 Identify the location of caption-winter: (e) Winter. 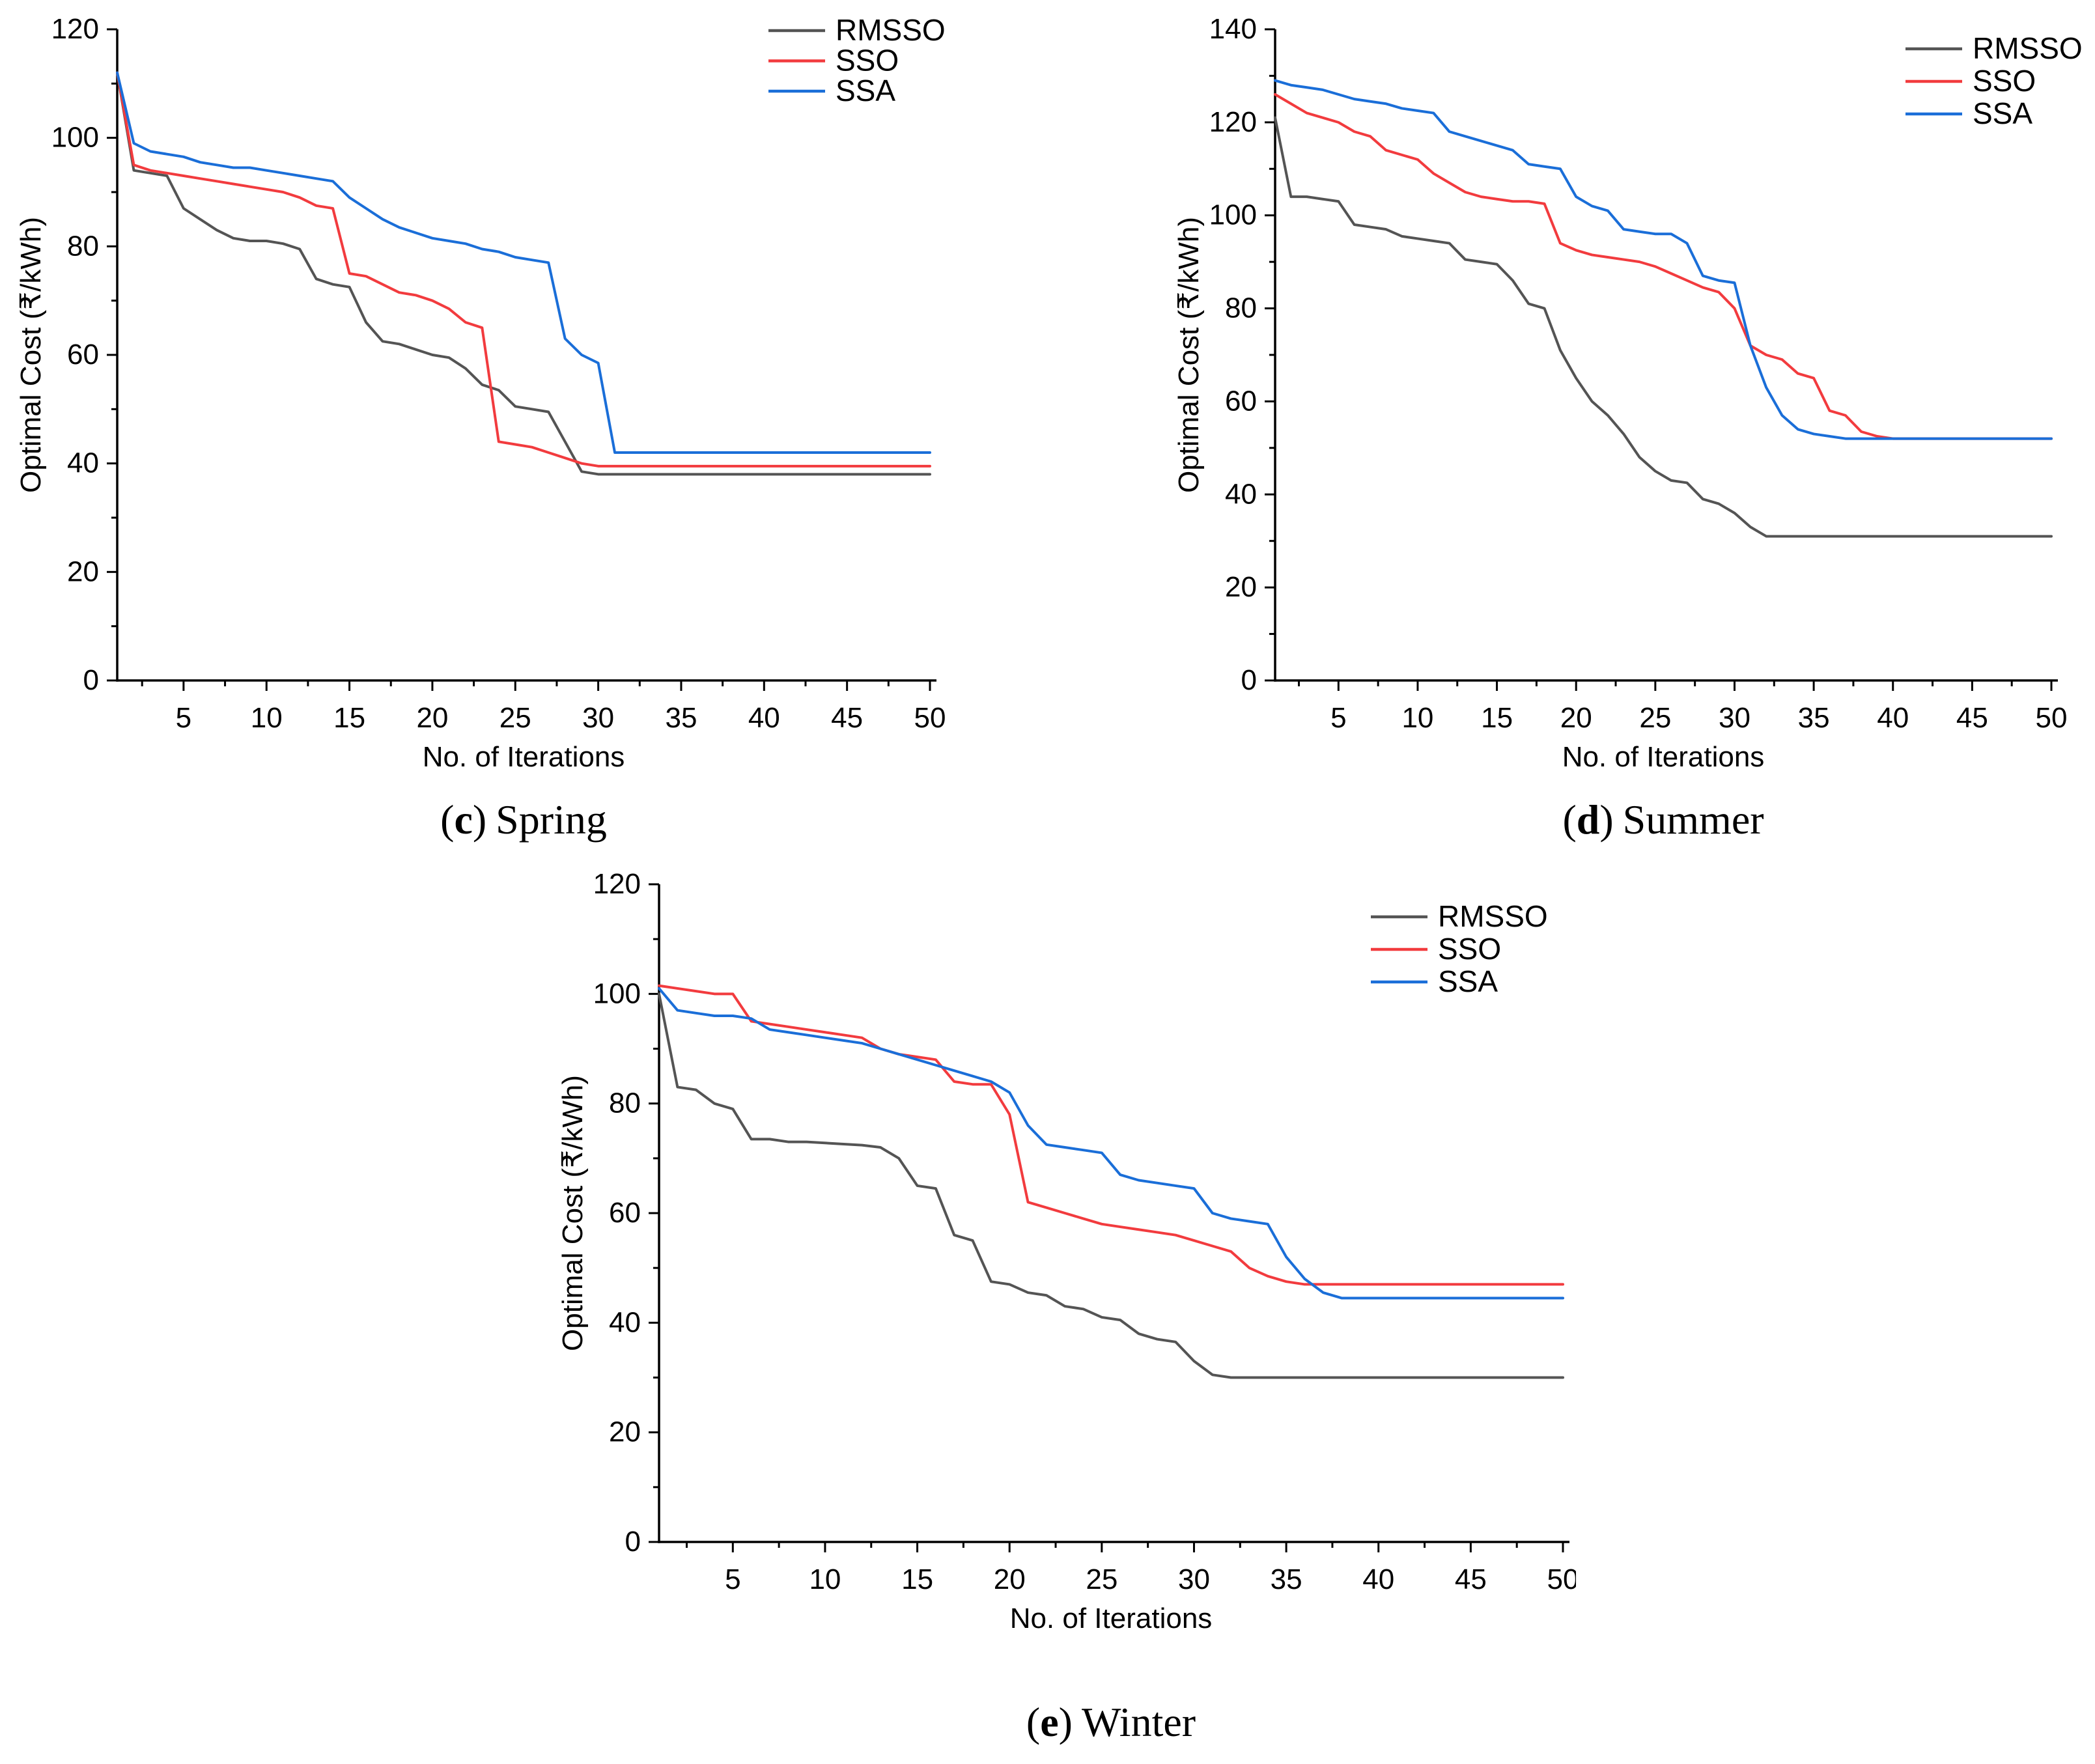
(1111, 1722).